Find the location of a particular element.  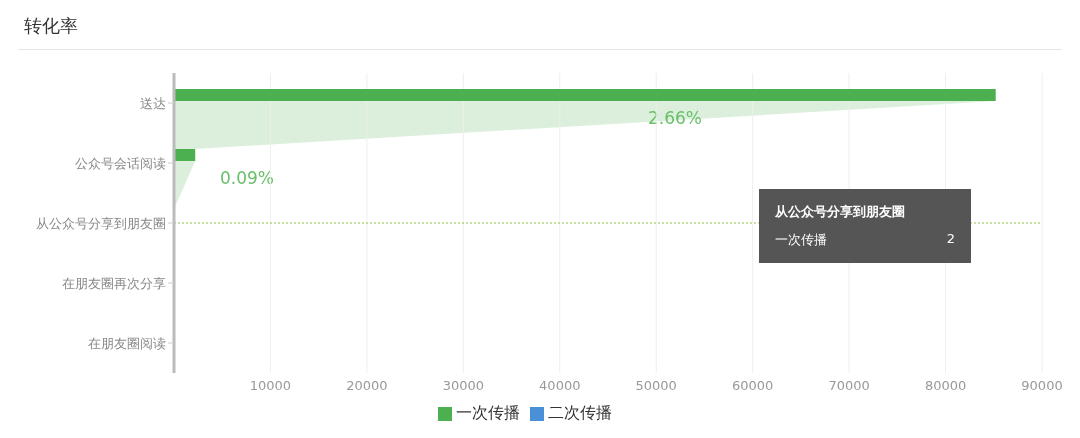

x-tick-label: 20000 is located at coordinates (367, 386).